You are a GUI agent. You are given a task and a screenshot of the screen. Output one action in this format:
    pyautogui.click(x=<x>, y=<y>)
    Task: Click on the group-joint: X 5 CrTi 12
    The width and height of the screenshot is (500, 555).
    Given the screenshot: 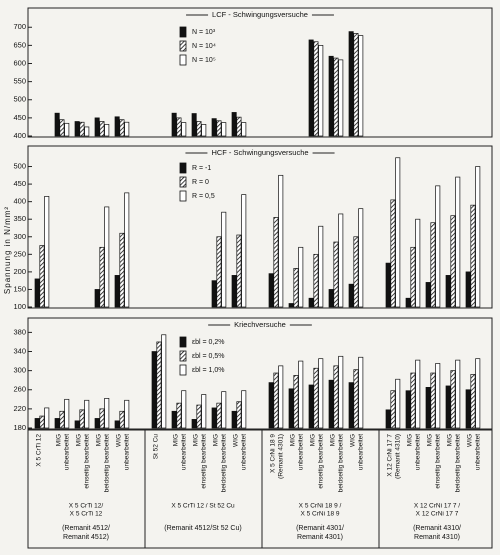 What is the action you would take?
    pyautogui.click(x=86, y=514)
    